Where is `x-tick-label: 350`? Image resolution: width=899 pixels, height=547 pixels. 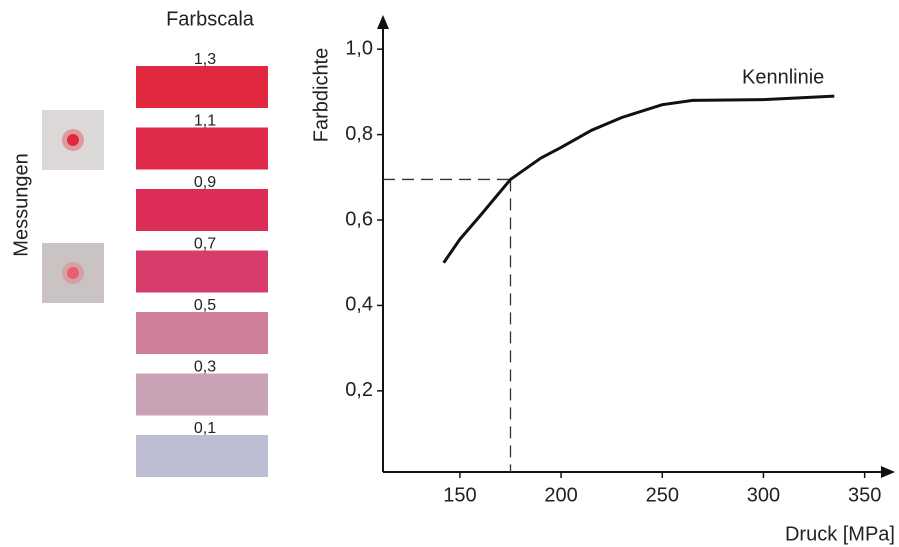 x-tick-label: 350 is located at coordinates (864, 495).